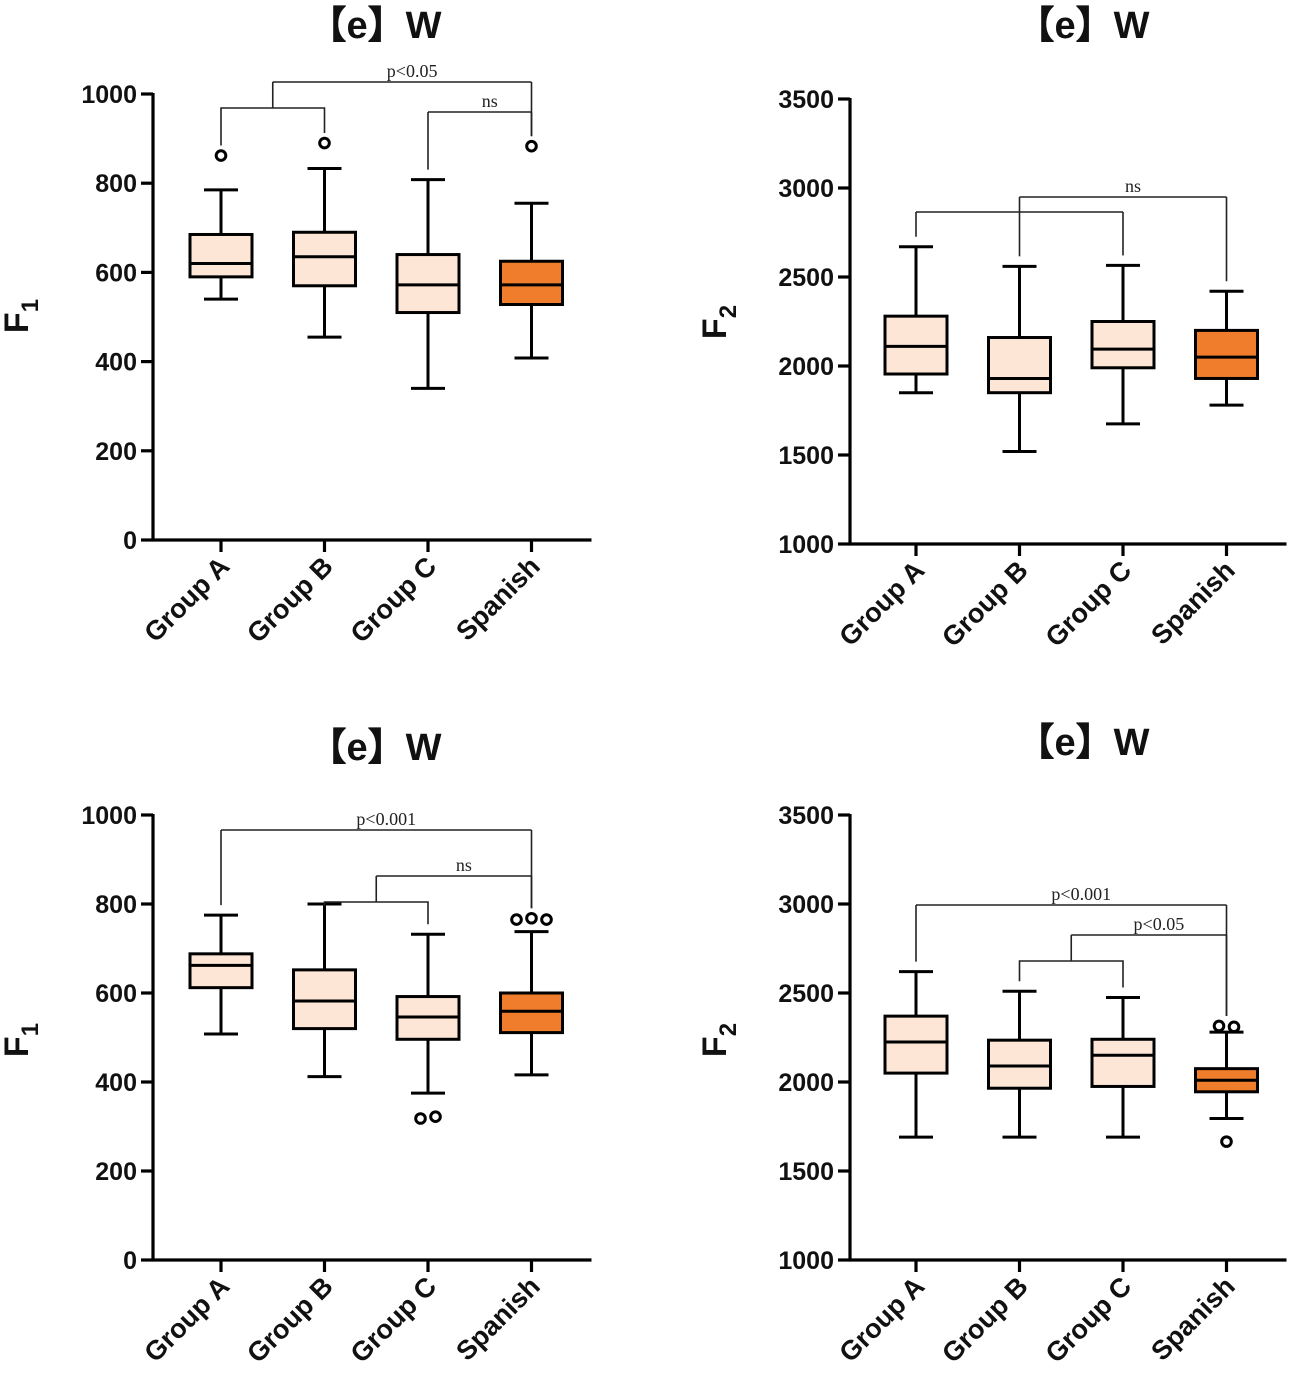  I want to click on significance-label: p<0.05, so click(412, 71).